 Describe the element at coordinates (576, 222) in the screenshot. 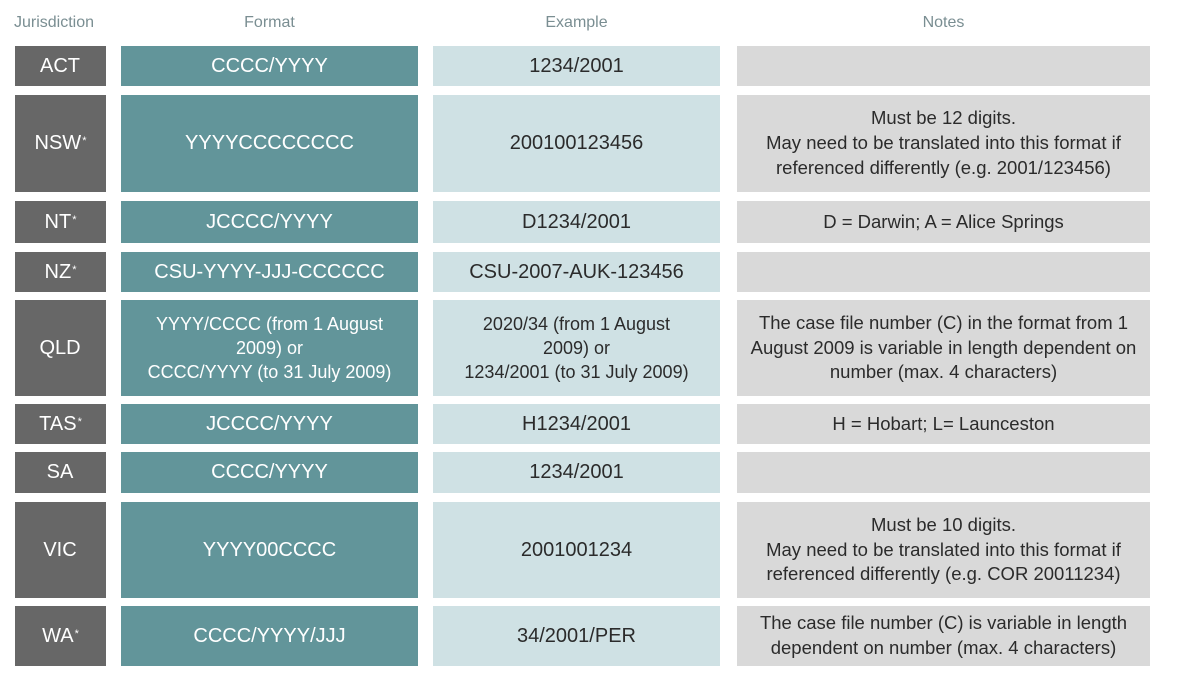

I see `example-cell: D1234/2001` at that location.